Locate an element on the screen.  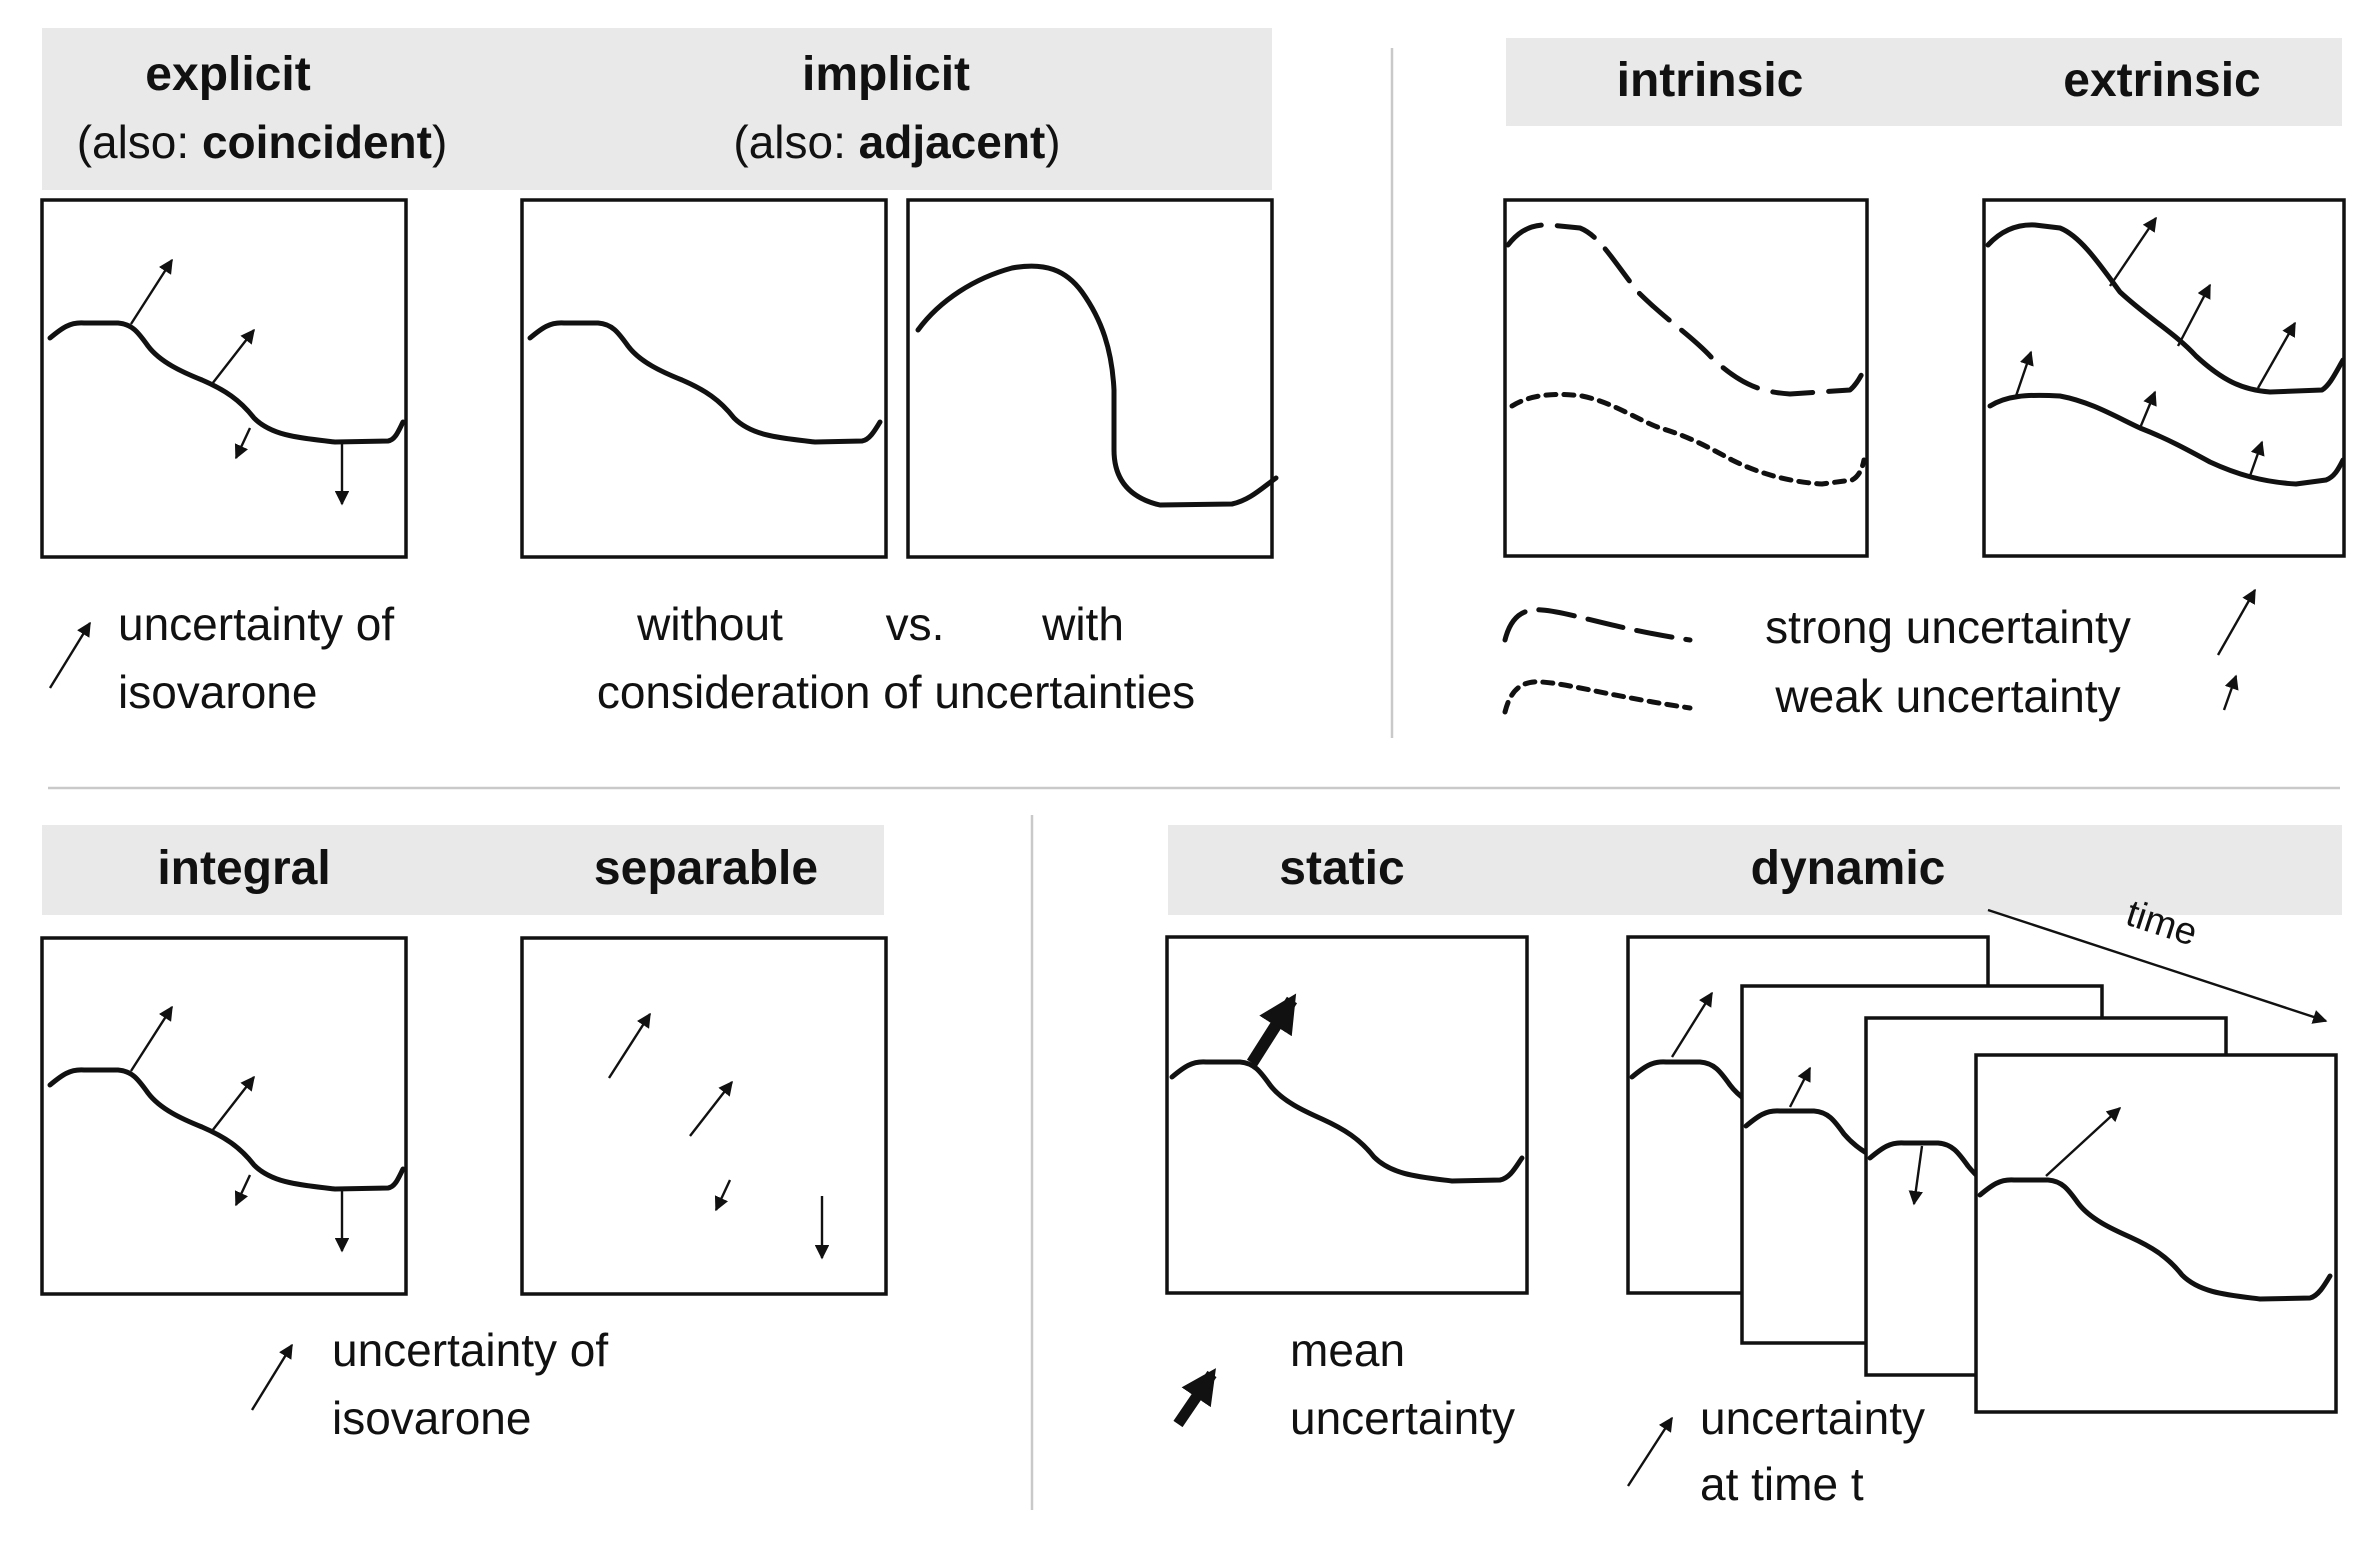
header-extrinsic: extrinsic is located at coordinates (2161, 80).